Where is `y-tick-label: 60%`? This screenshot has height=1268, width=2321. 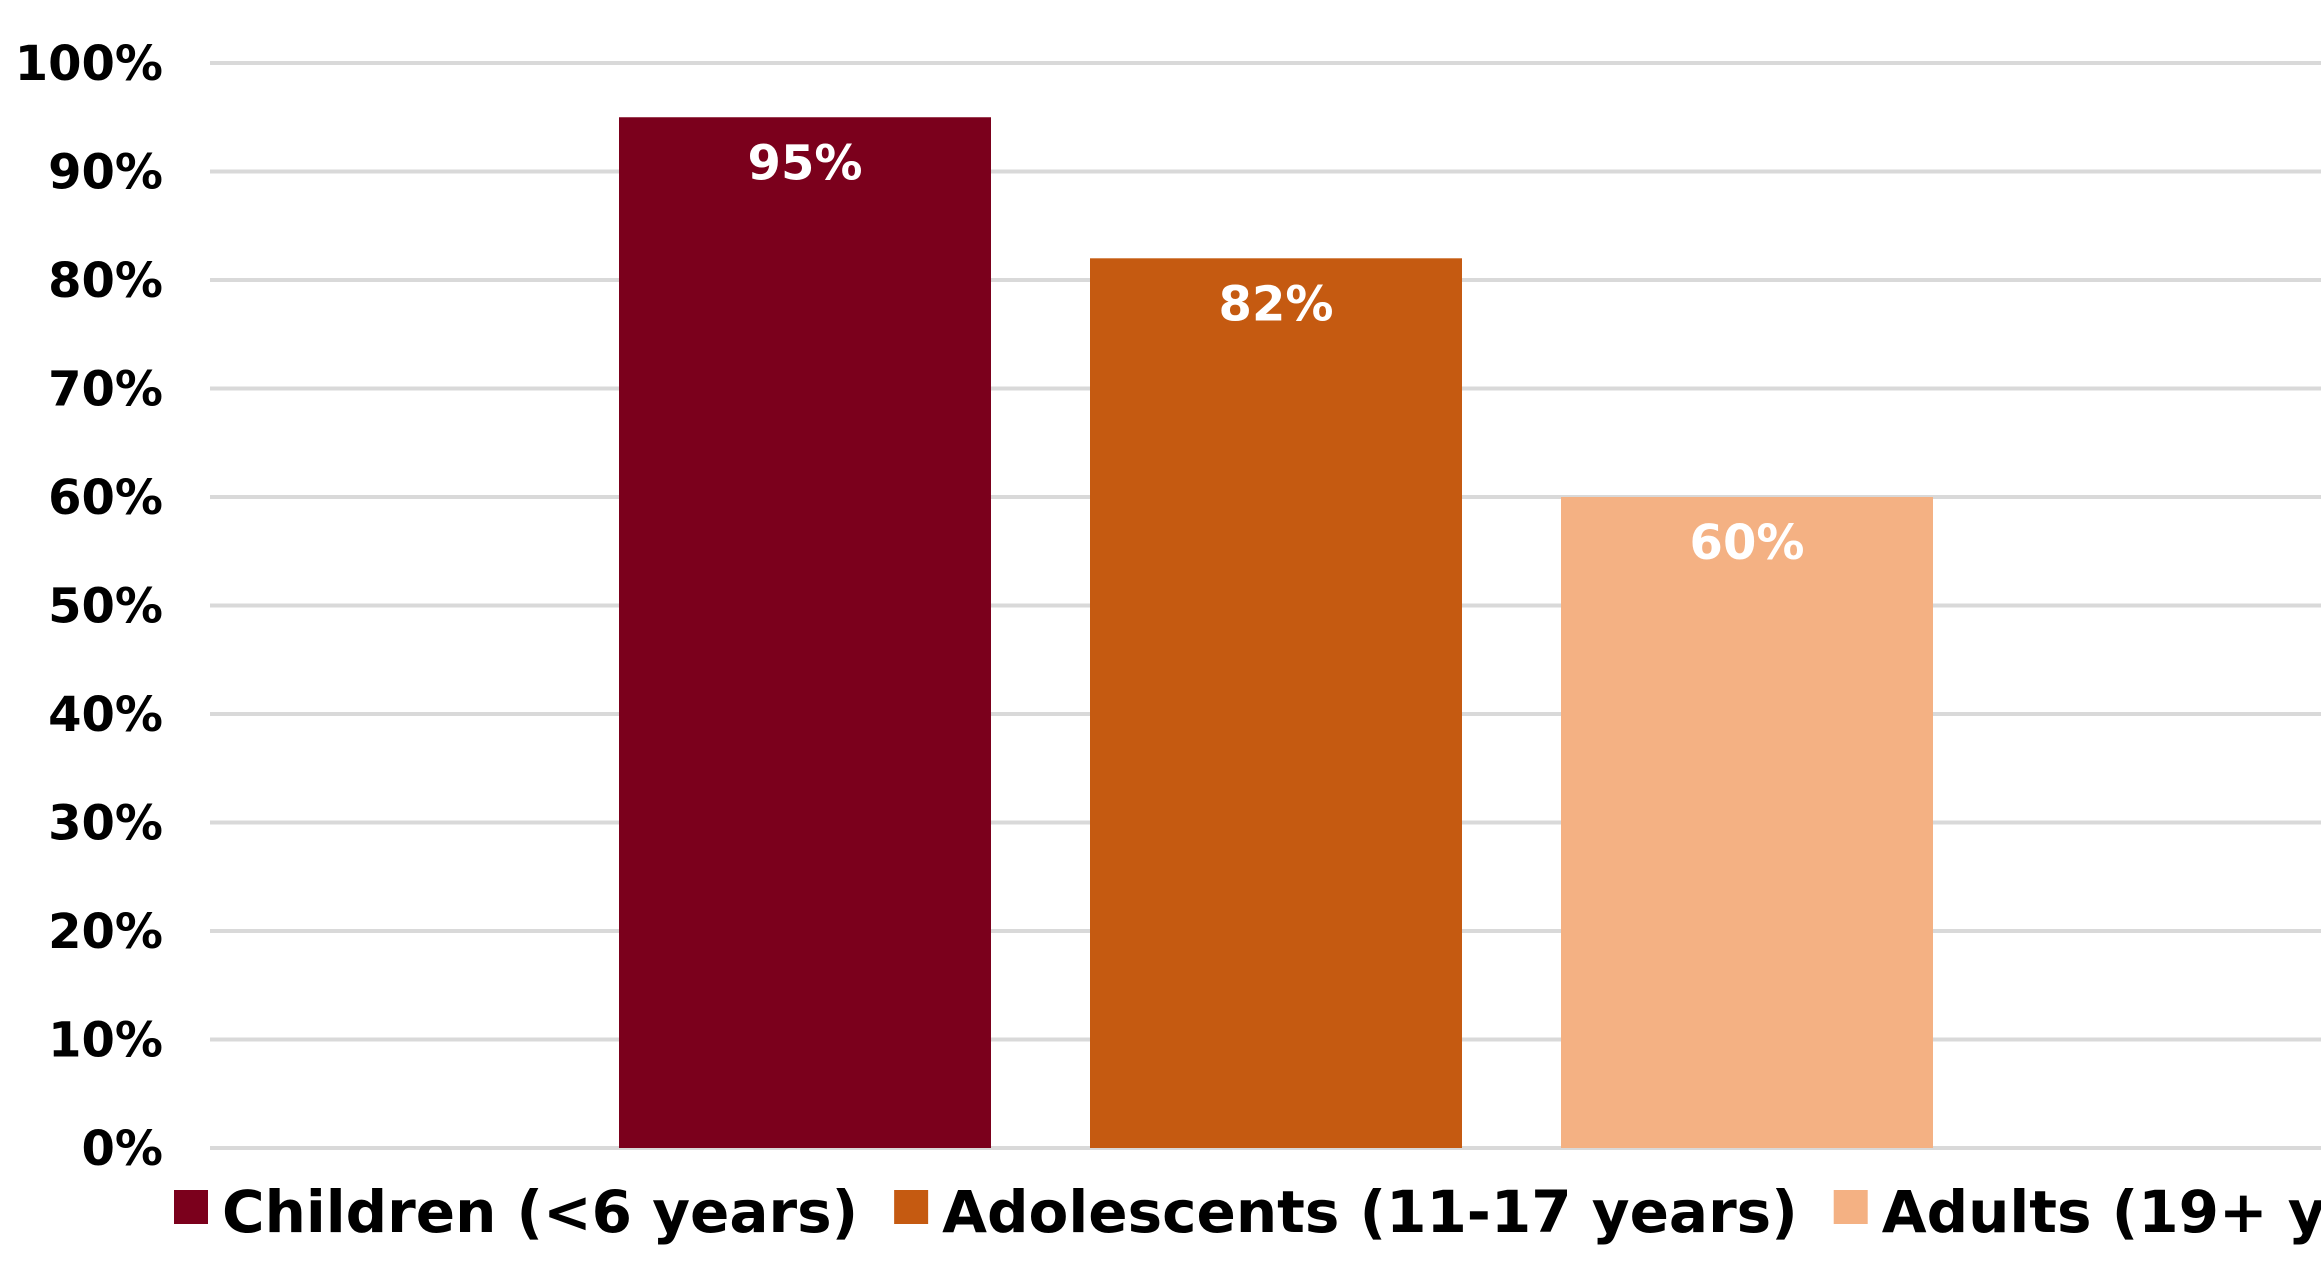 y-tick-label: 60% is located at coordinates (105, 498).